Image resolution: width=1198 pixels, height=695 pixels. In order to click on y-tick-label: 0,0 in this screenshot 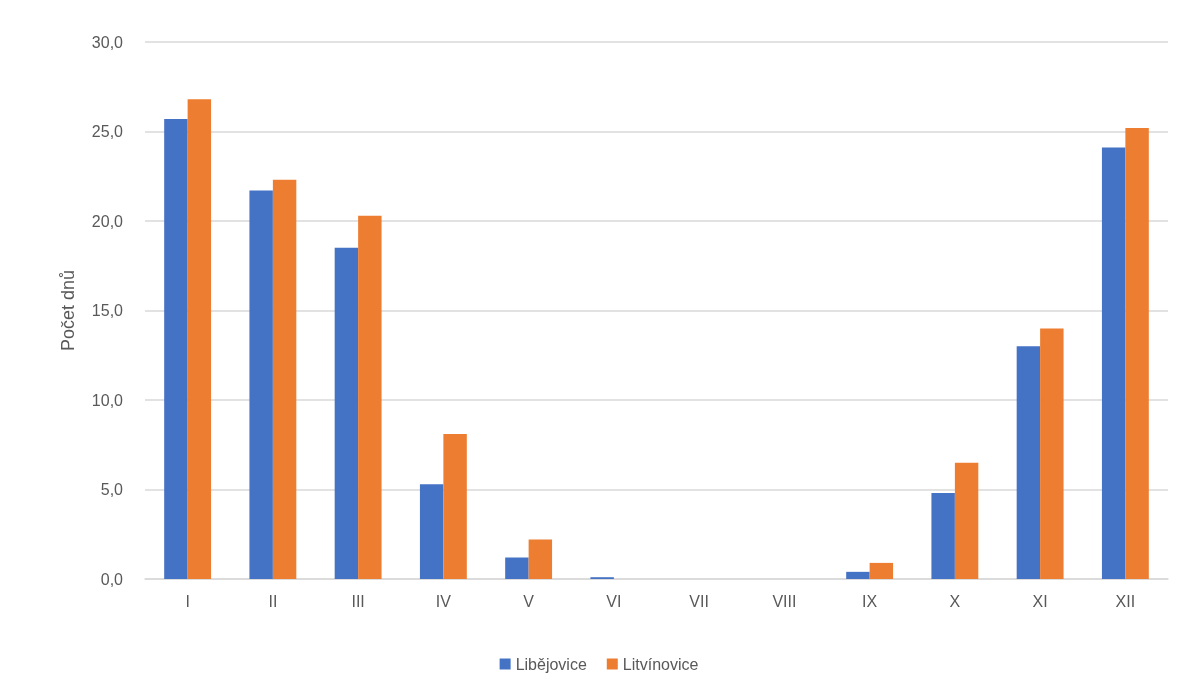, I will do `click(112, 579)`.